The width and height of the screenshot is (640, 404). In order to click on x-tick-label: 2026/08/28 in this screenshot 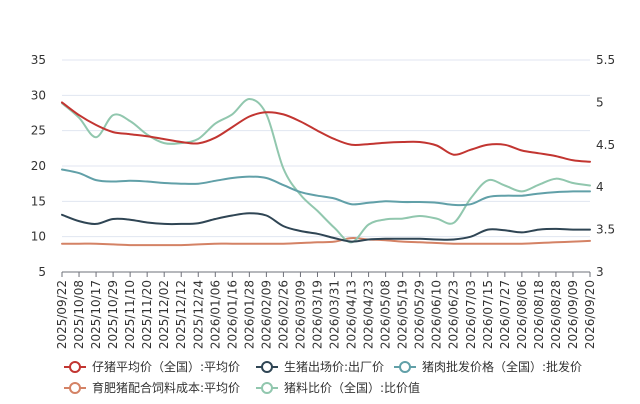, I will do `click(556, 314)`.